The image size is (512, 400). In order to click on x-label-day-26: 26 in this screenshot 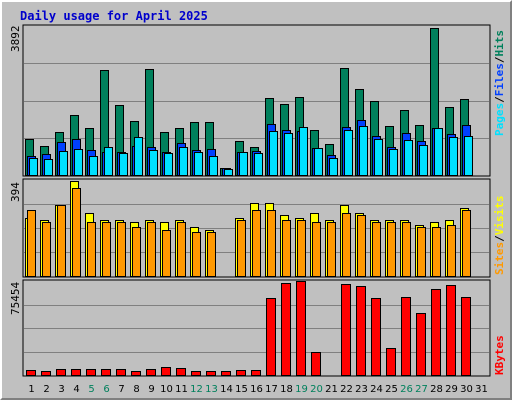, I will do `click(406, 389)`.